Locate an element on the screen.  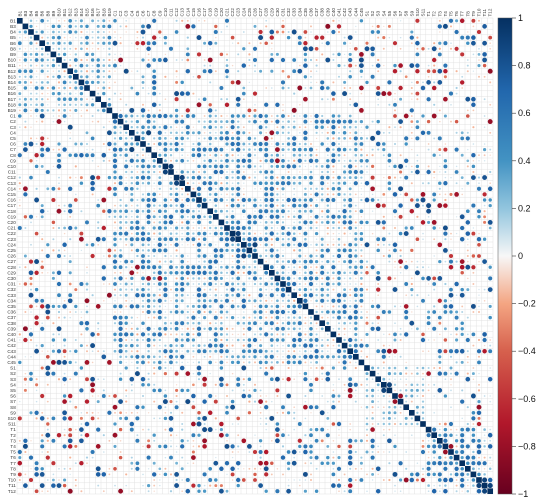
column-label: T4 is located at coordinates (445, 14).